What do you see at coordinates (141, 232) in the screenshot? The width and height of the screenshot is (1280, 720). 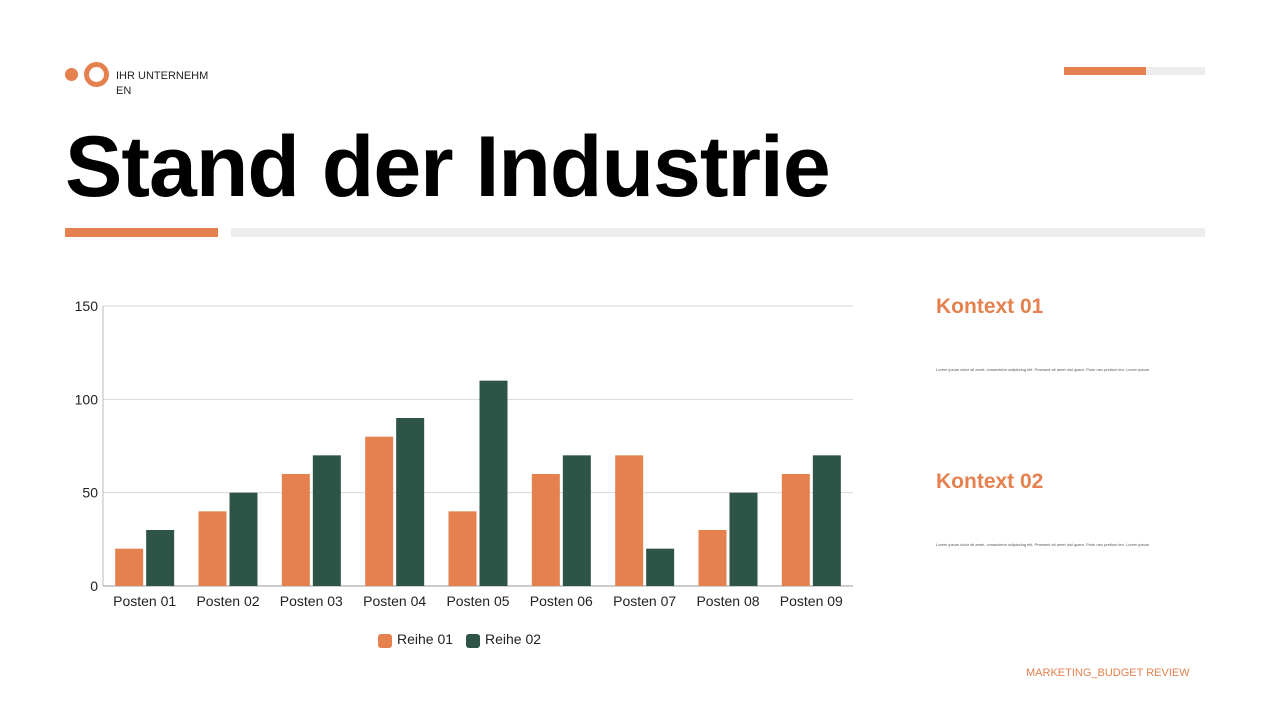 I see `accent-divider` at bounding box center [141, 232].